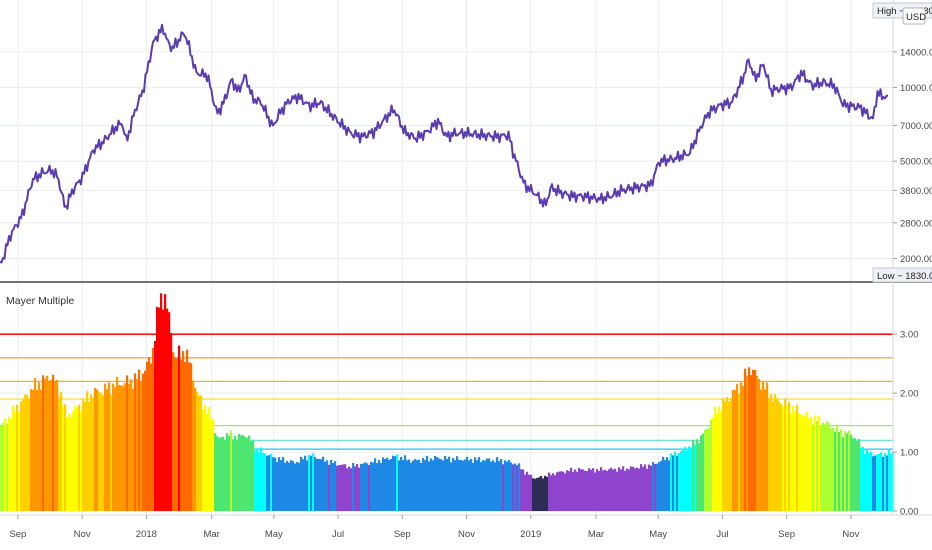 This screenshot has height=550, width=932. I want to click on price-tick-label-5: 2800.00, so click(916, 223).